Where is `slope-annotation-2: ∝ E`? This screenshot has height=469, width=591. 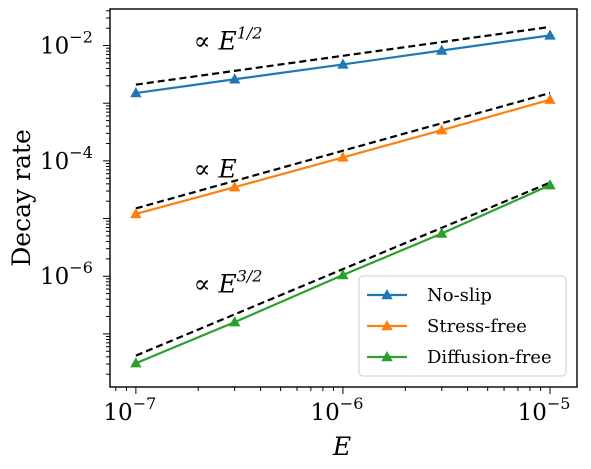
slope-annotation-2: ∝ E is located at coordinates (215, 168).